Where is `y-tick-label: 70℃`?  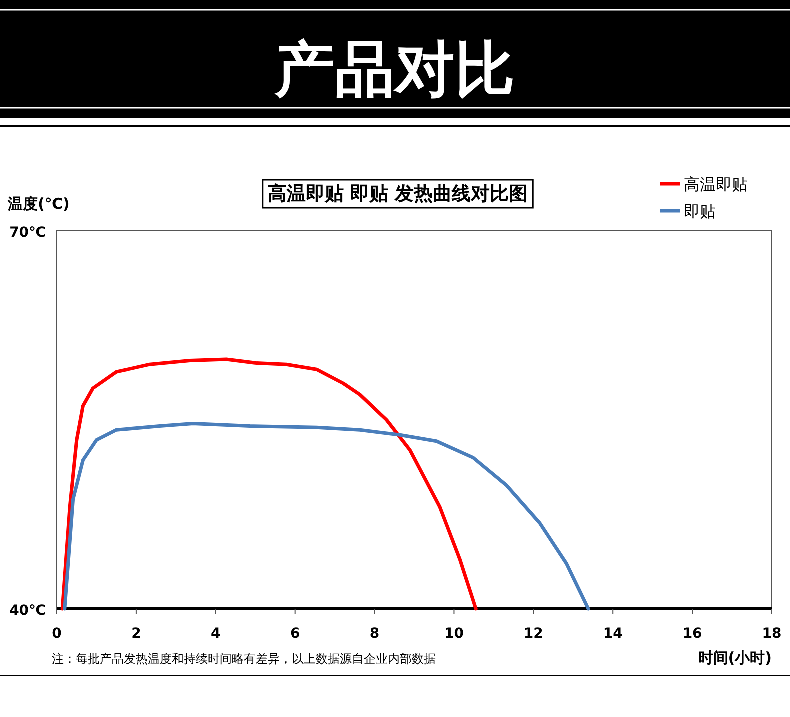
y-tick-label: 70℃ is located at coordinates (28, 233).